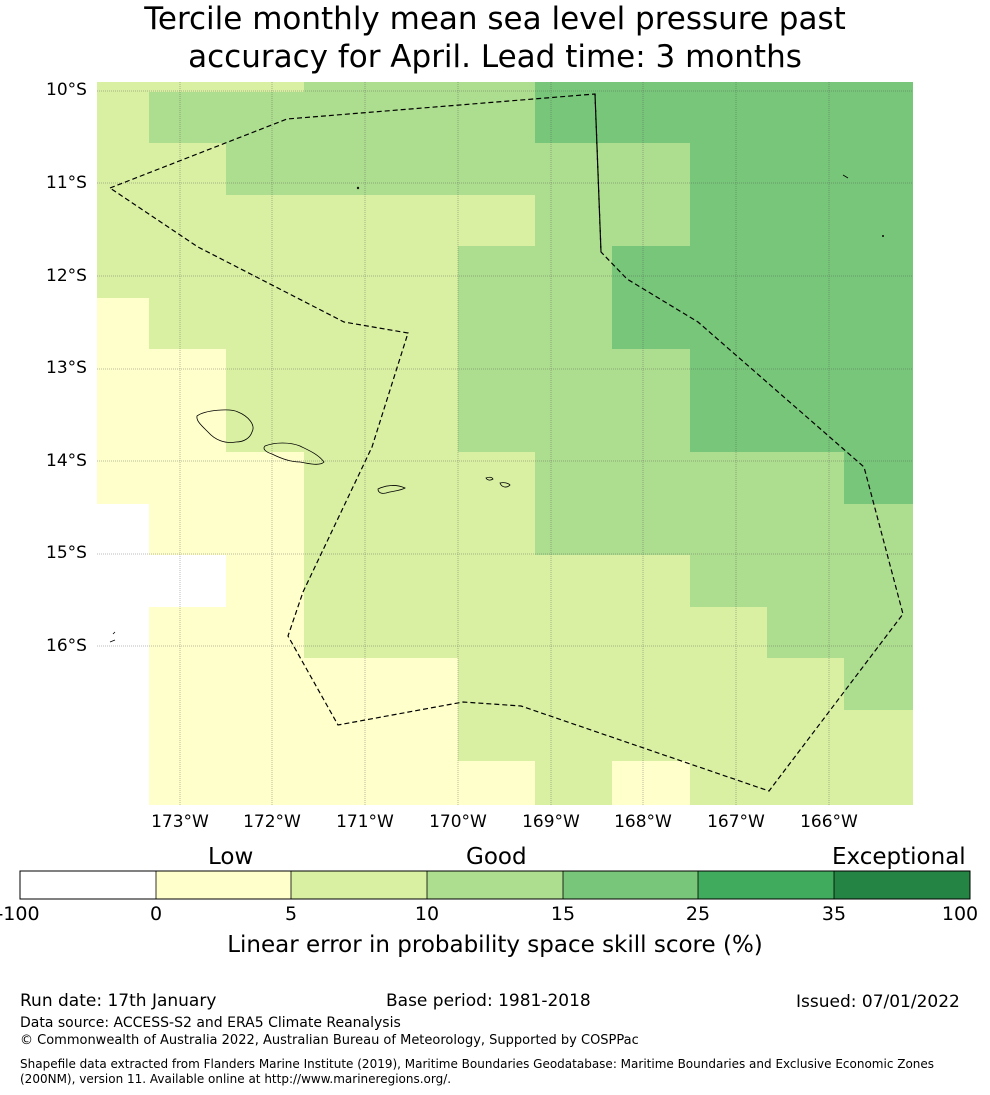  Describe the element at coordinates (365, 822) in the screenshot. I see `lon-label: 171°W` at that location.